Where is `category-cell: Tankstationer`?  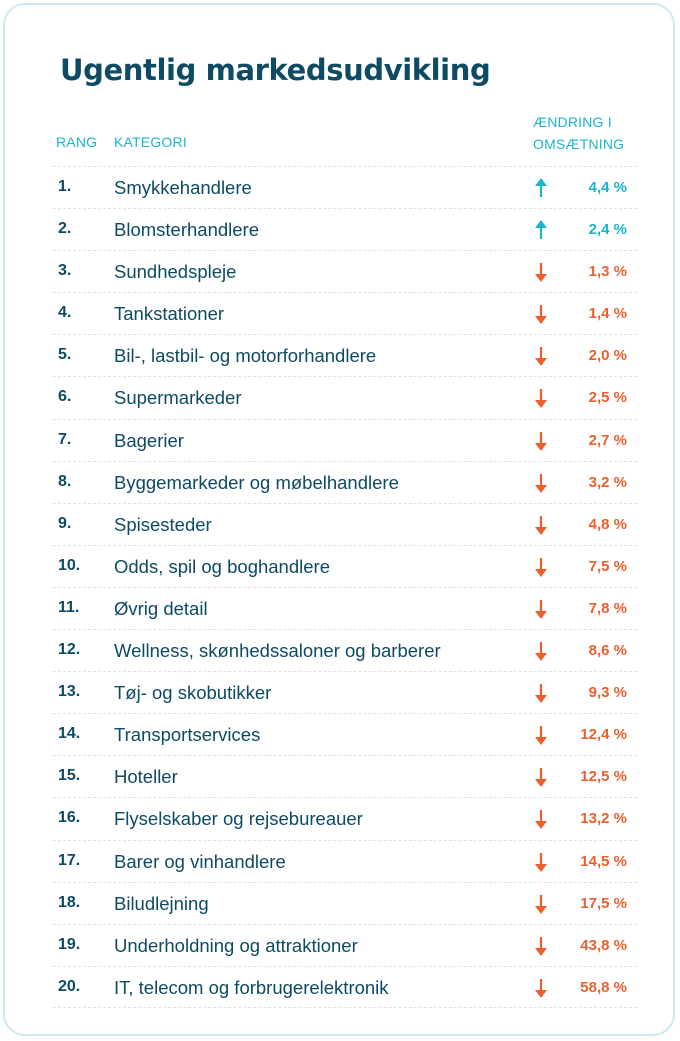
category-cell: Tankstationer is located at coordinates (169, 314).